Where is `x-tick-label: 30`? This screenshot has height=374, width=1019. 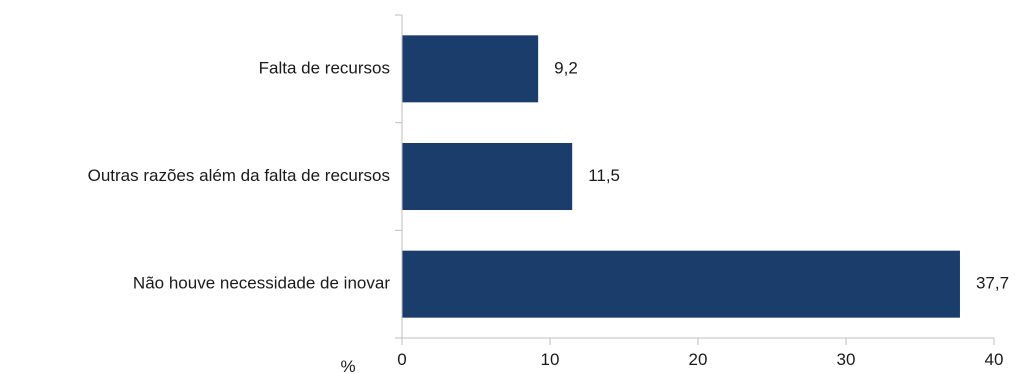 x-tick-label: 30 is located at coordinates (846, 359).